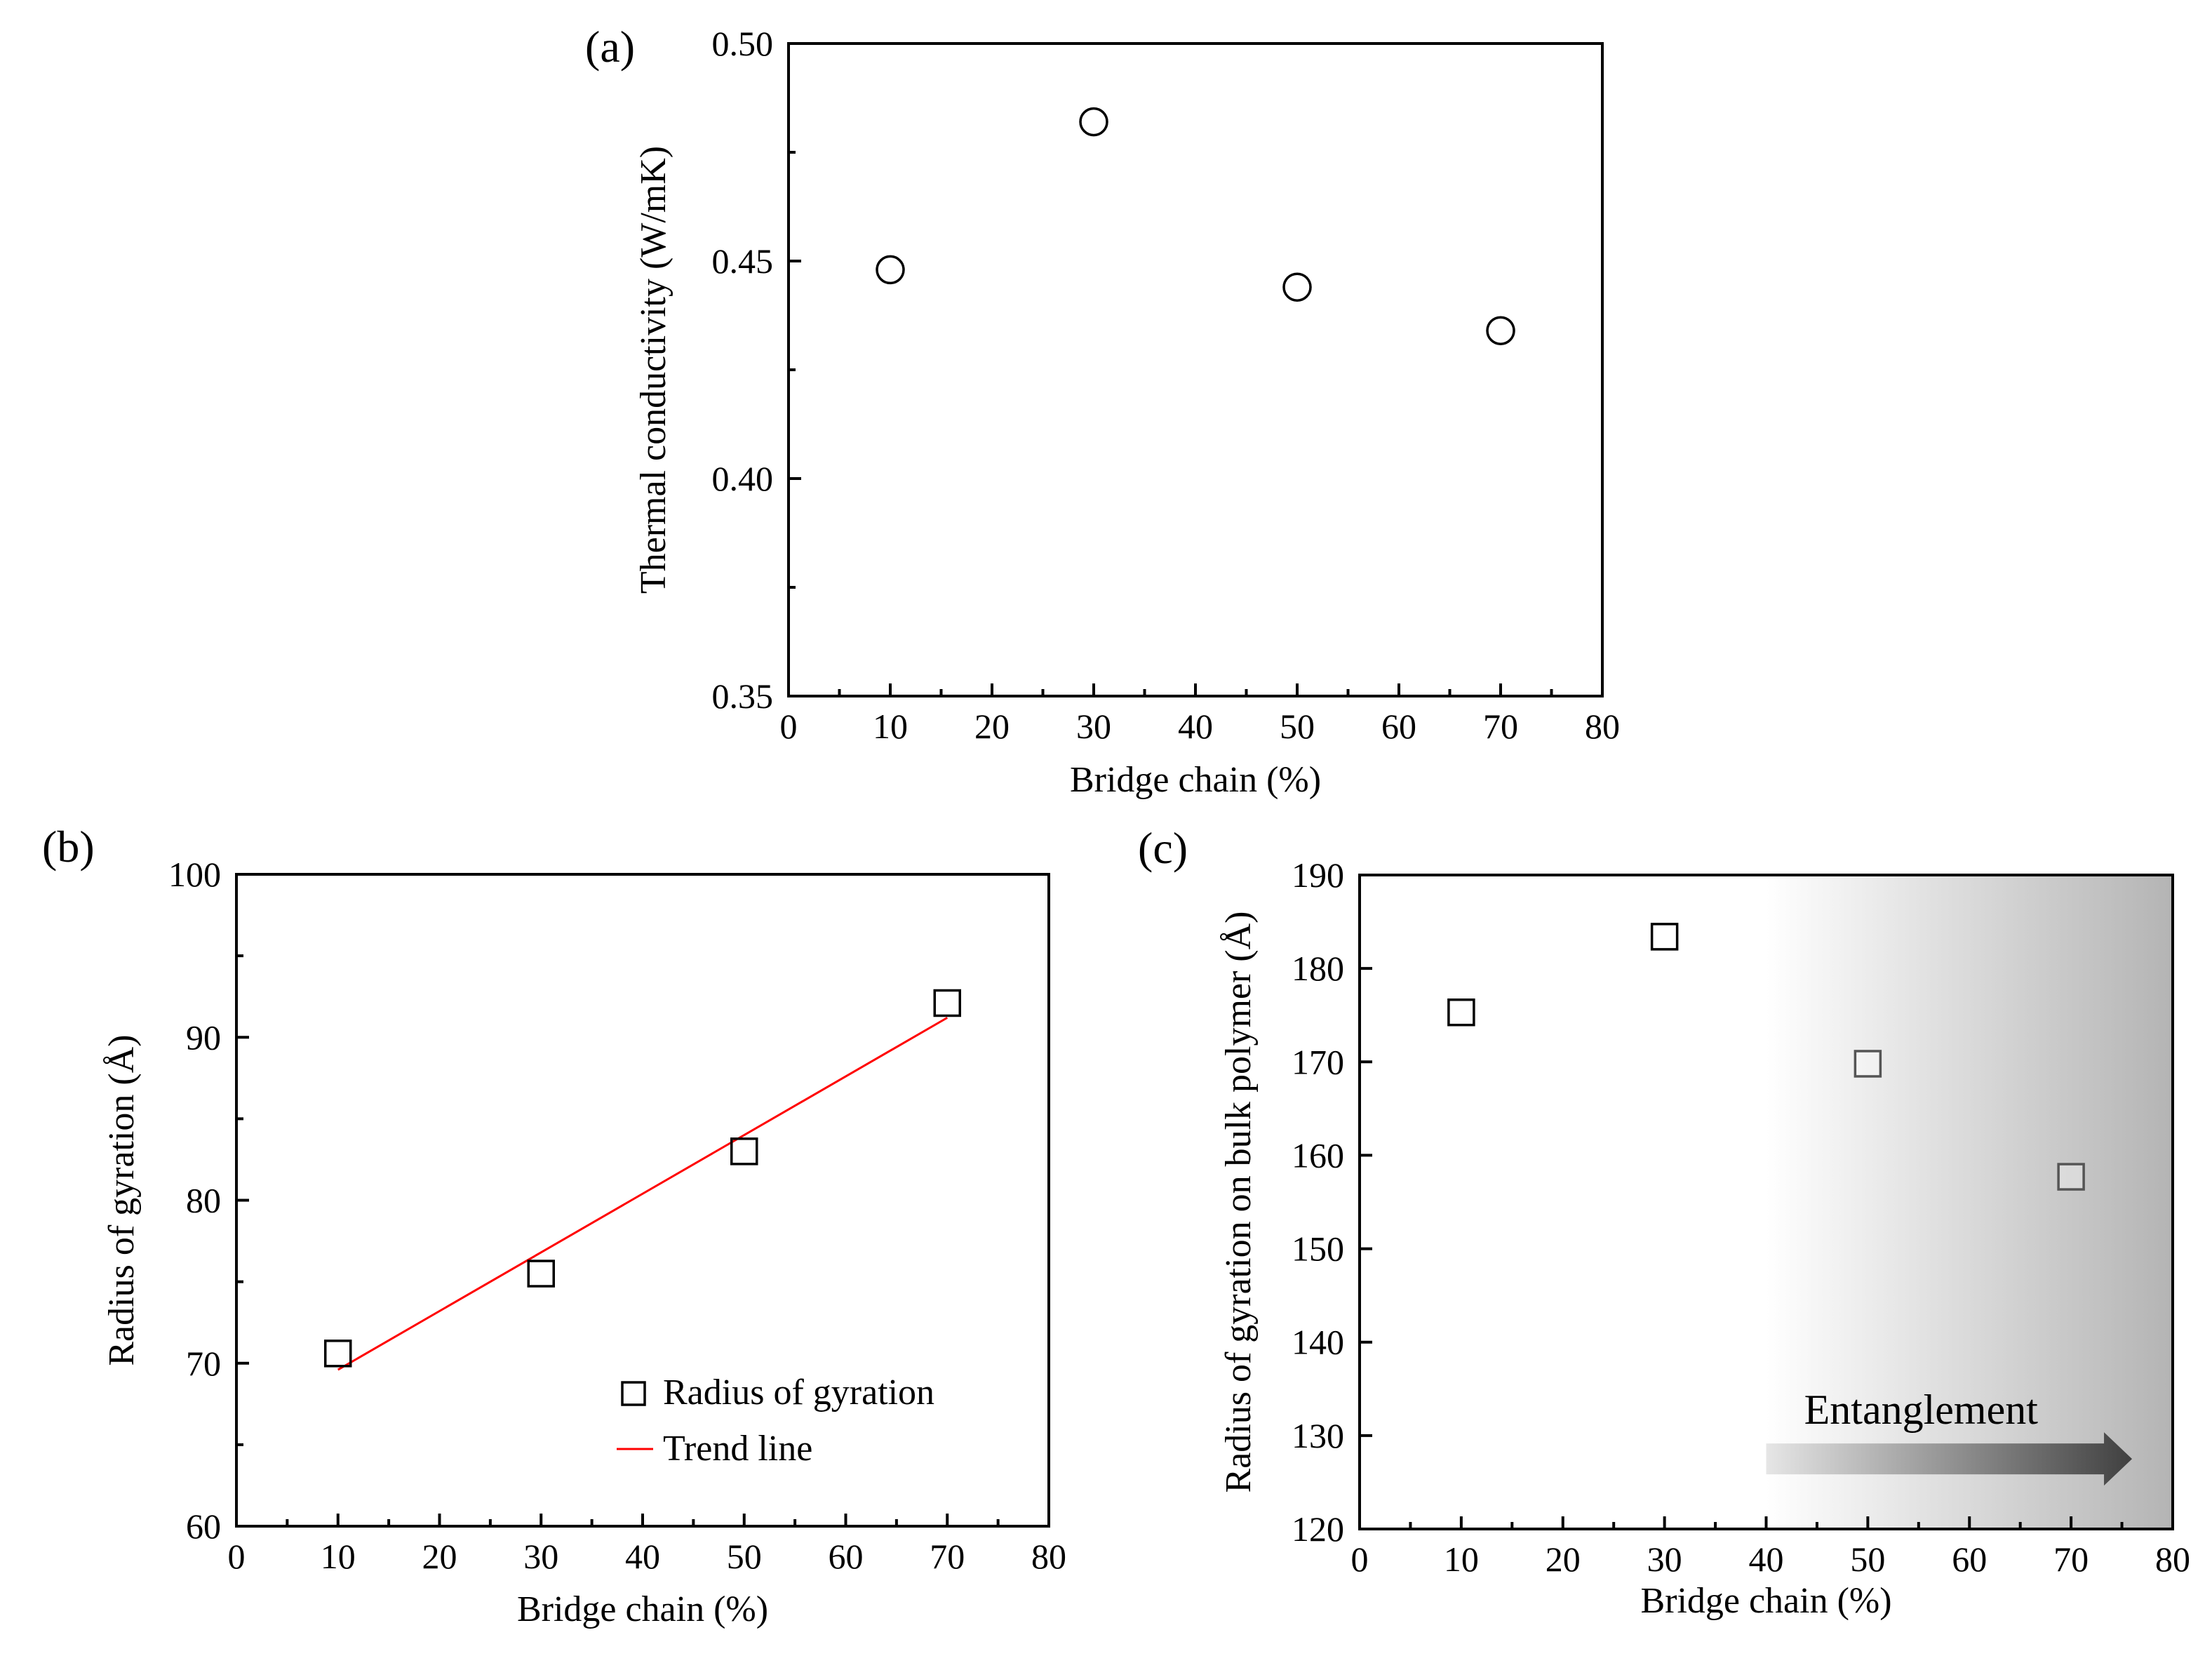 This screenshot has width=2212, height=1656. What do you see at coordinates (1318, 1061) in the screenshot?
I see `y-tick-label: 170` at bounding box center [1318, 1061].